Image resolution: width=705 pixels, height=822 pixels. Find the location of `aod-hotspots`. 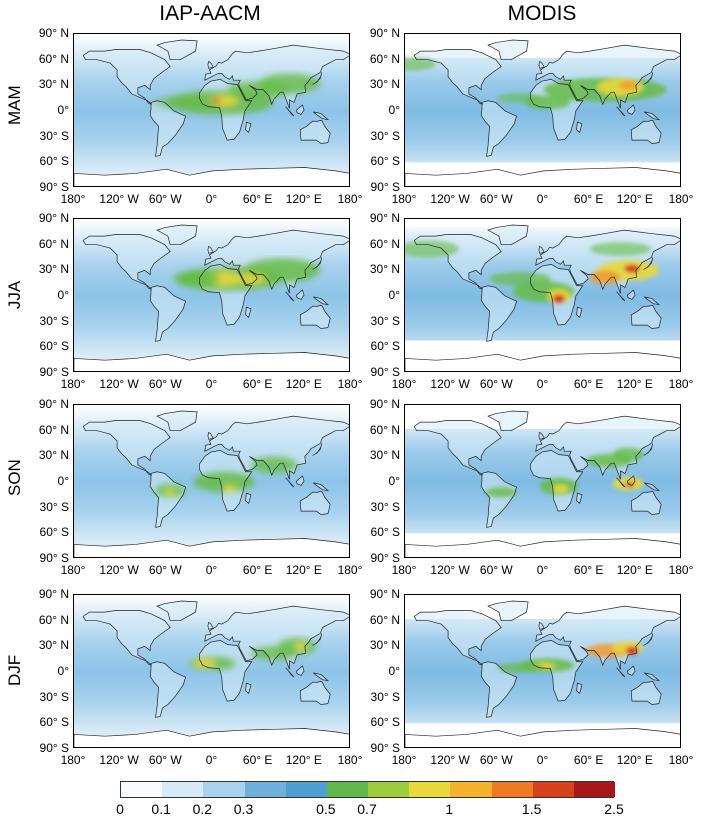

aod-hotspots is located at coordinates (235, 94).